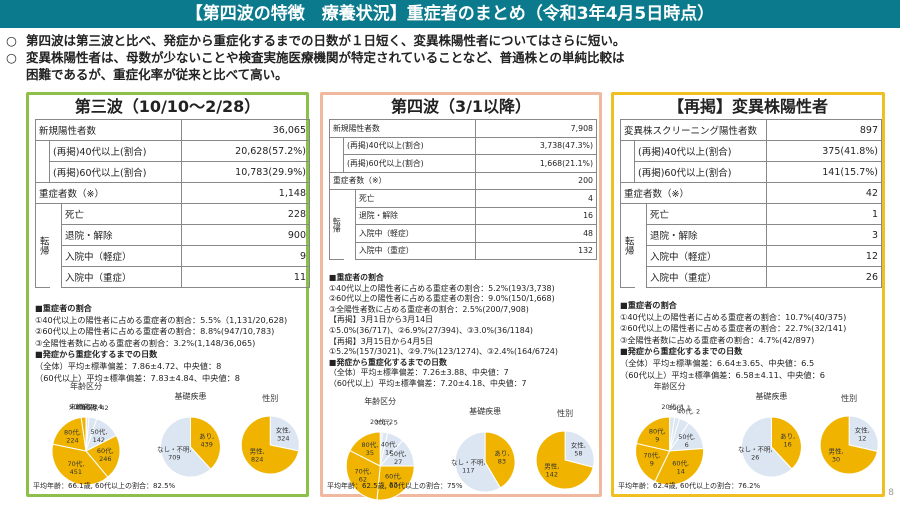  What do you see at coordinates (94, 407) in the screenshot?
I see `pie-slice-label: 40代, 42` at bounding box center [94, 407].